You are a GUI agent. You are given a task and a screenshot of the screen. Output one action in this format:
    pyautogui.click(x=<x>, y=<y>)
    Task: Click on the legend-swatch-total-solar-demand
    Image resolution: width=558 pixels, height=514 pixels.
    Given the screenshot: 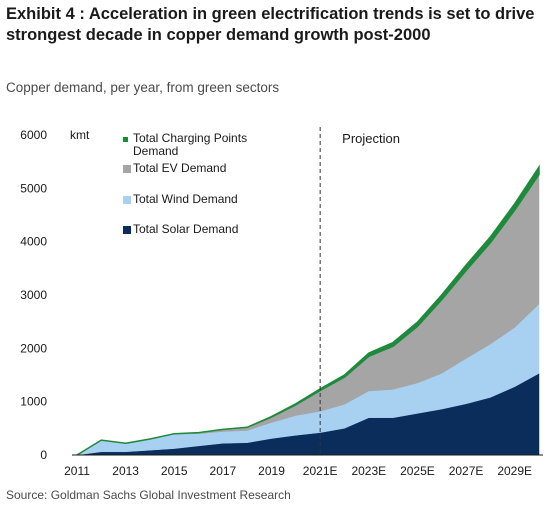 What is the action you would take?
    pyautogui.click(x=127, y=230)
    